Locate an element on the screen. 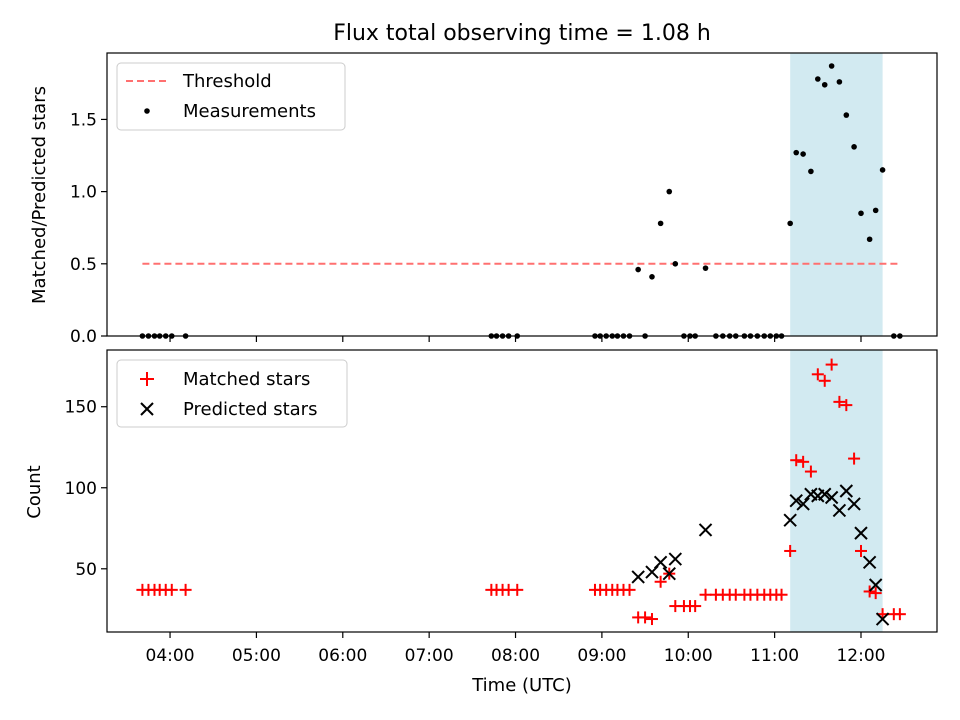  bottom-y-ticks: 50 100 150 is located at coordinates (86, 489).